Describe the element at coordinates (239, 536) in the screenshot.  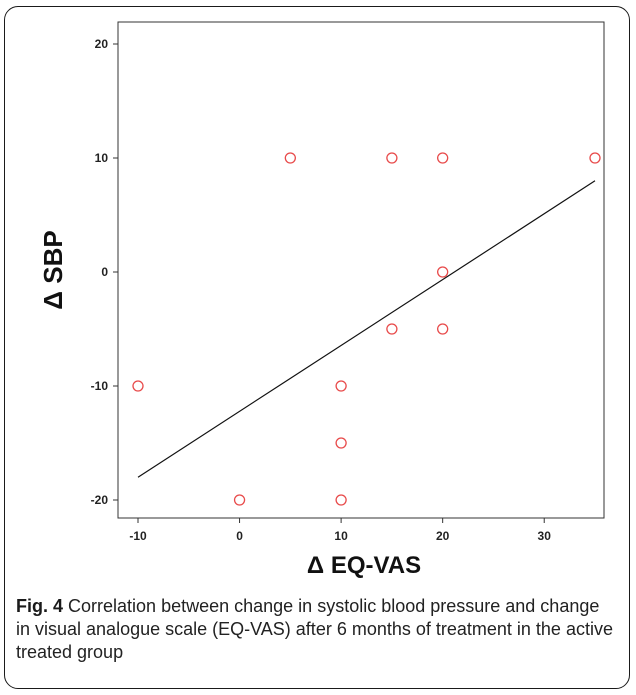
I see `x-tick-label: 0` at that location.